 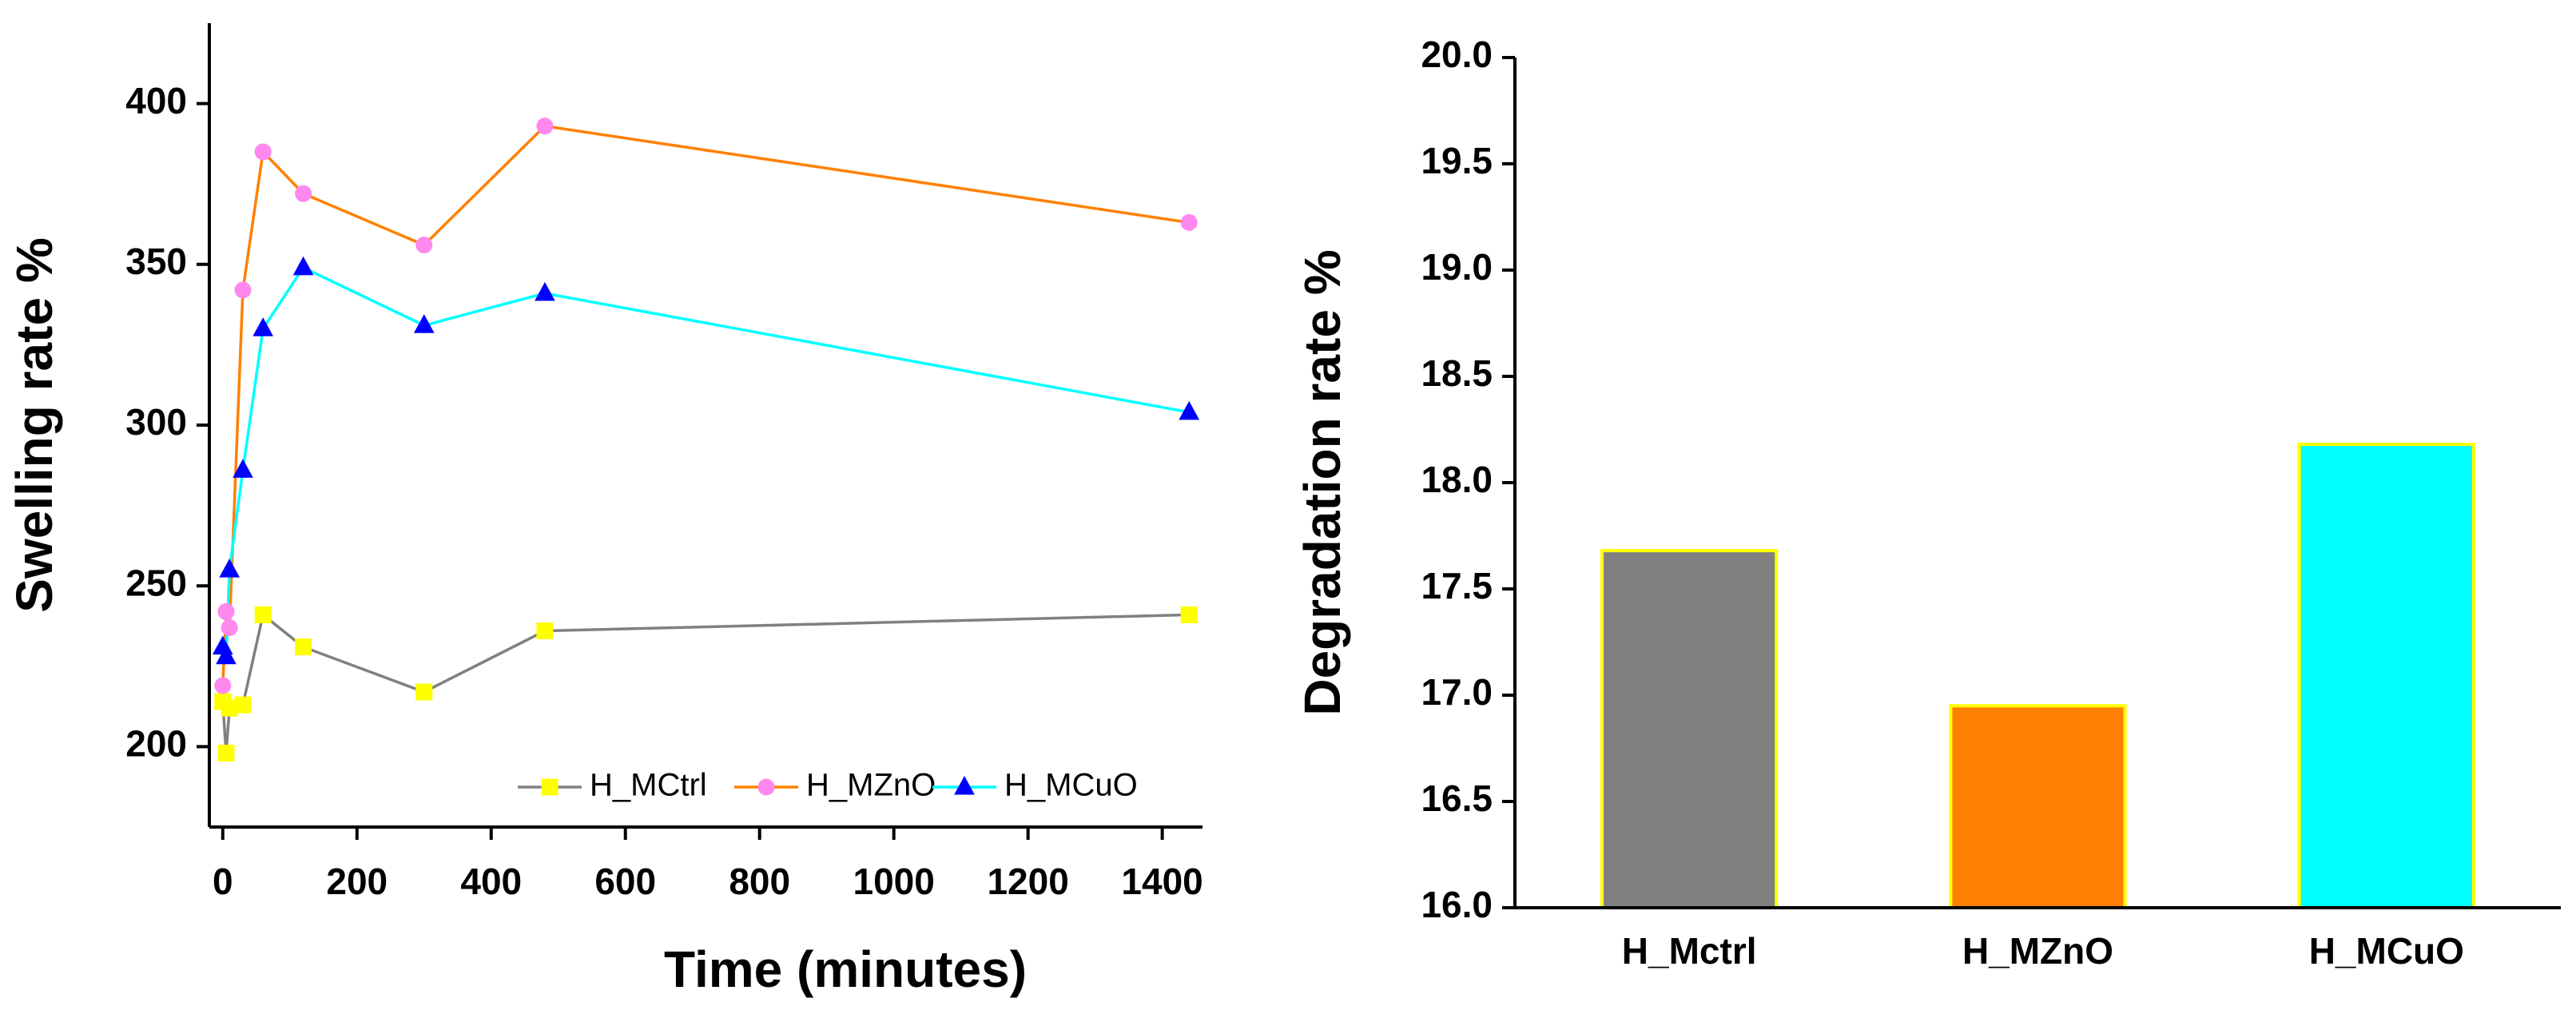 What do you see at coordinates (1457, 692) in the screenshot?
I see `y-tick-label: 17.0` at bounding box center [1457, 692].